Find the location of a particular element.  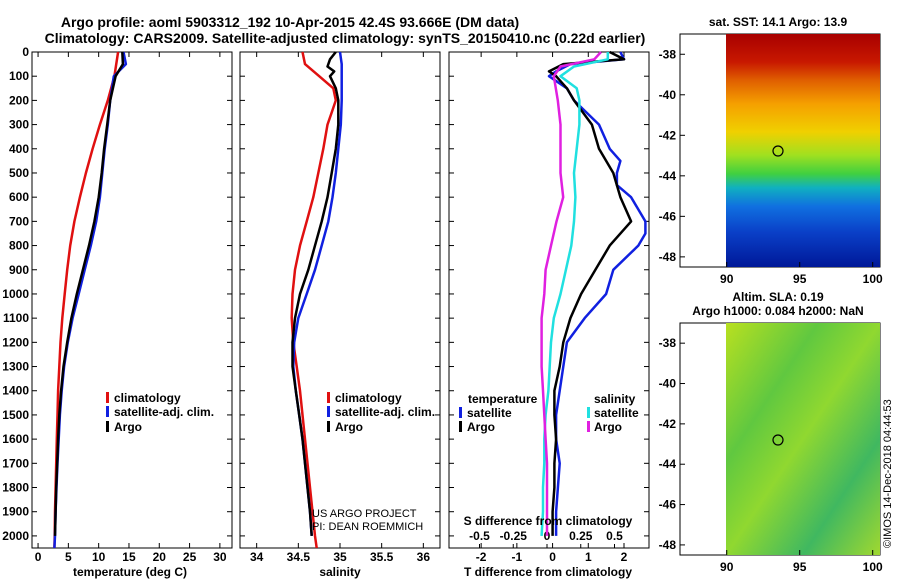

legend-swatch-s-satellite is located at coordinates (588, 412).